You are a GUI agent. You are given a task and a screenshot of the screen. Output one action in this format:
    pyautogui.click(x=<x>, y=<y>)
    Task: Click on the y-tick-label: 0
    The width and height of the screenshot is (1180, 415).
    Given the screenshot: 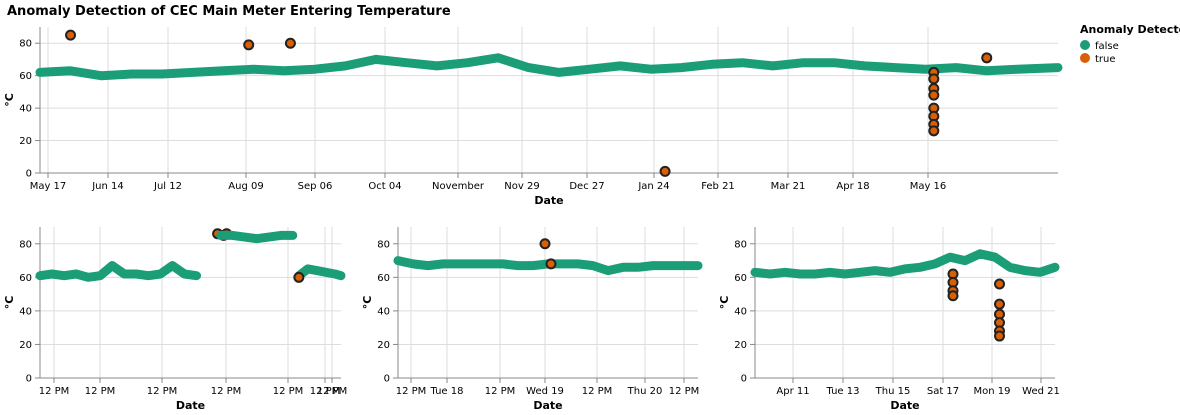 What is the action you would take?
    pyautogui.click(x=387, y=379)
    